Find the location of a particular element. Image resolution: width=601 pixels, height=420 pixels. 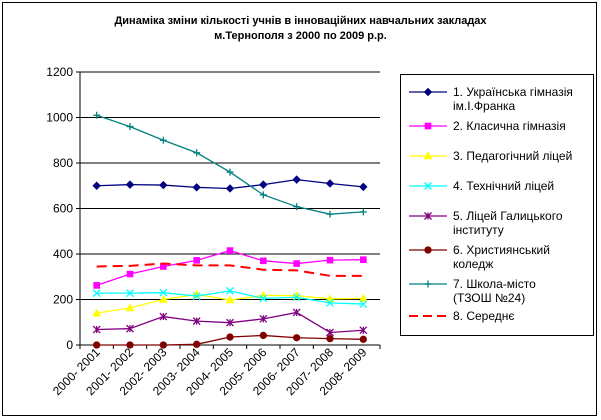

legend-label: 5. Ліцей Галицького інституту is located at coordinates (508, 223).